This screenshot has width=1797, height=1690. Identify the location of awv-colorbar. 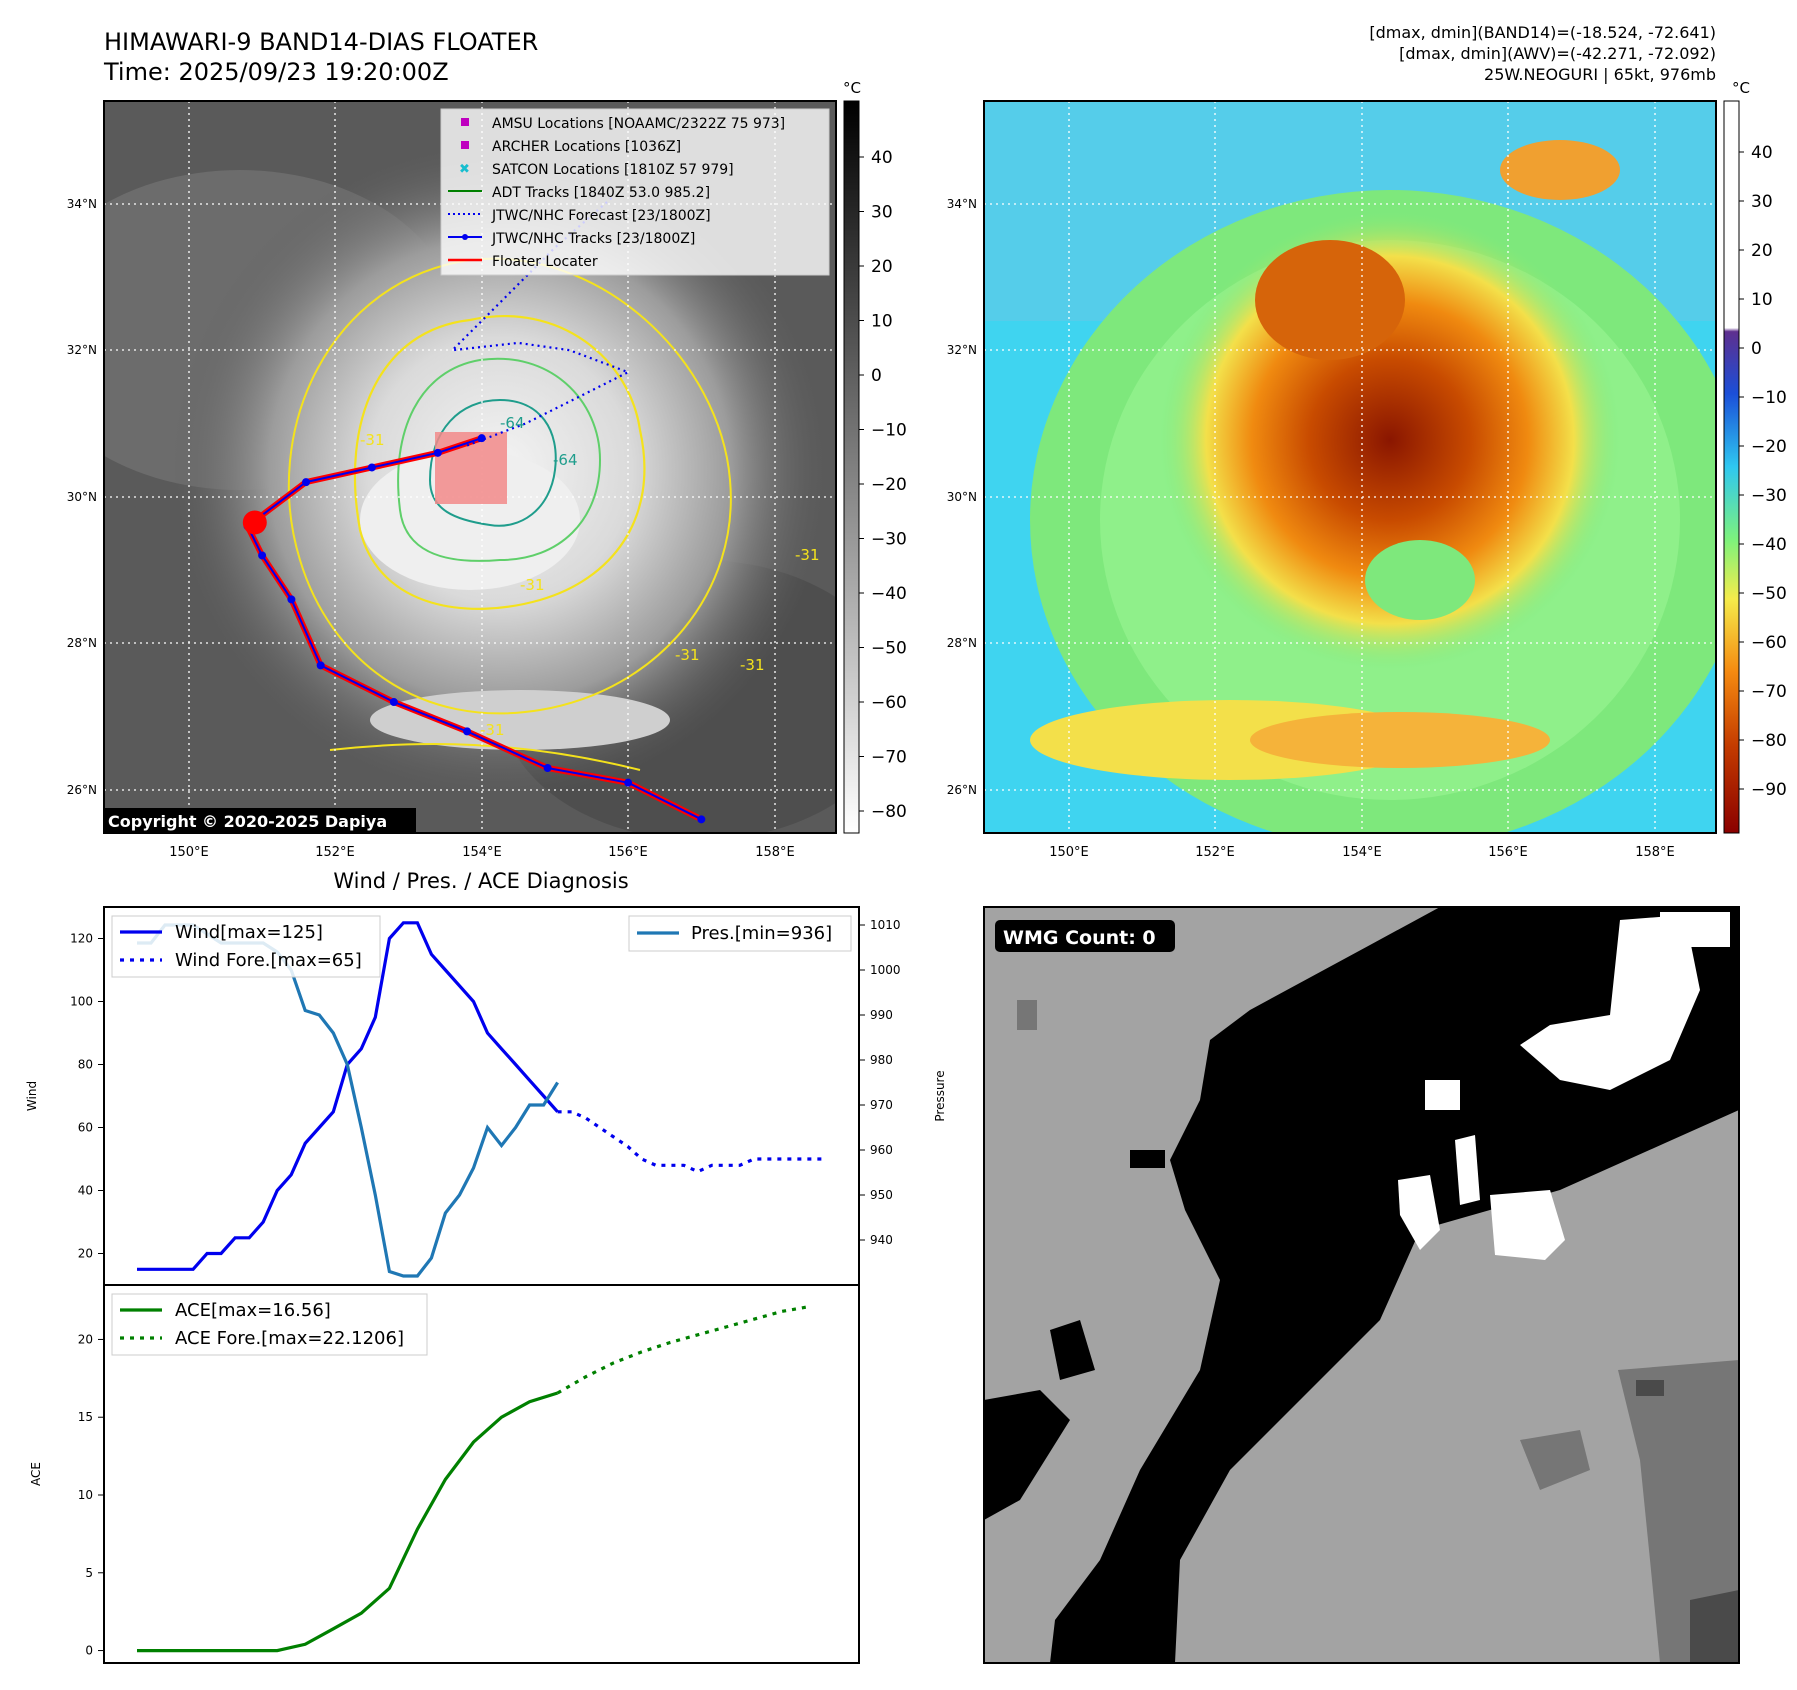
(1731, 467).